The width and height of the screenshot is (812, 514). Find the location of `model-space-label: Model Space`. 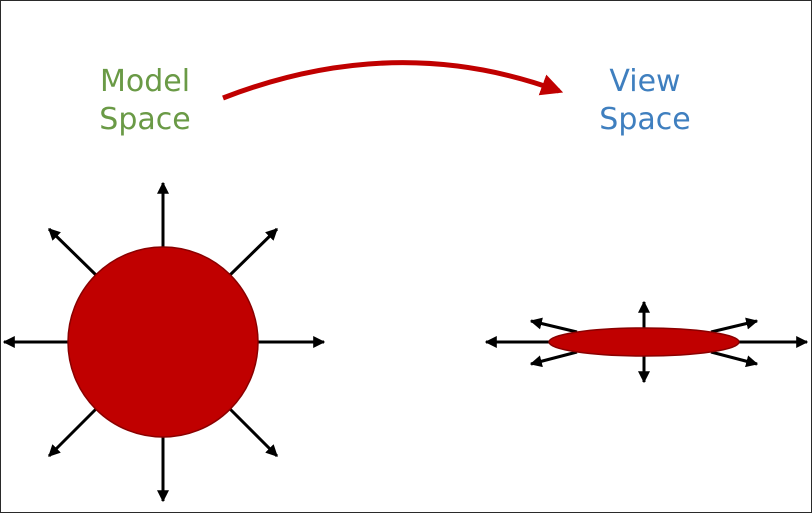

model-space-label: Model Space is located at coordinates (145, 101).